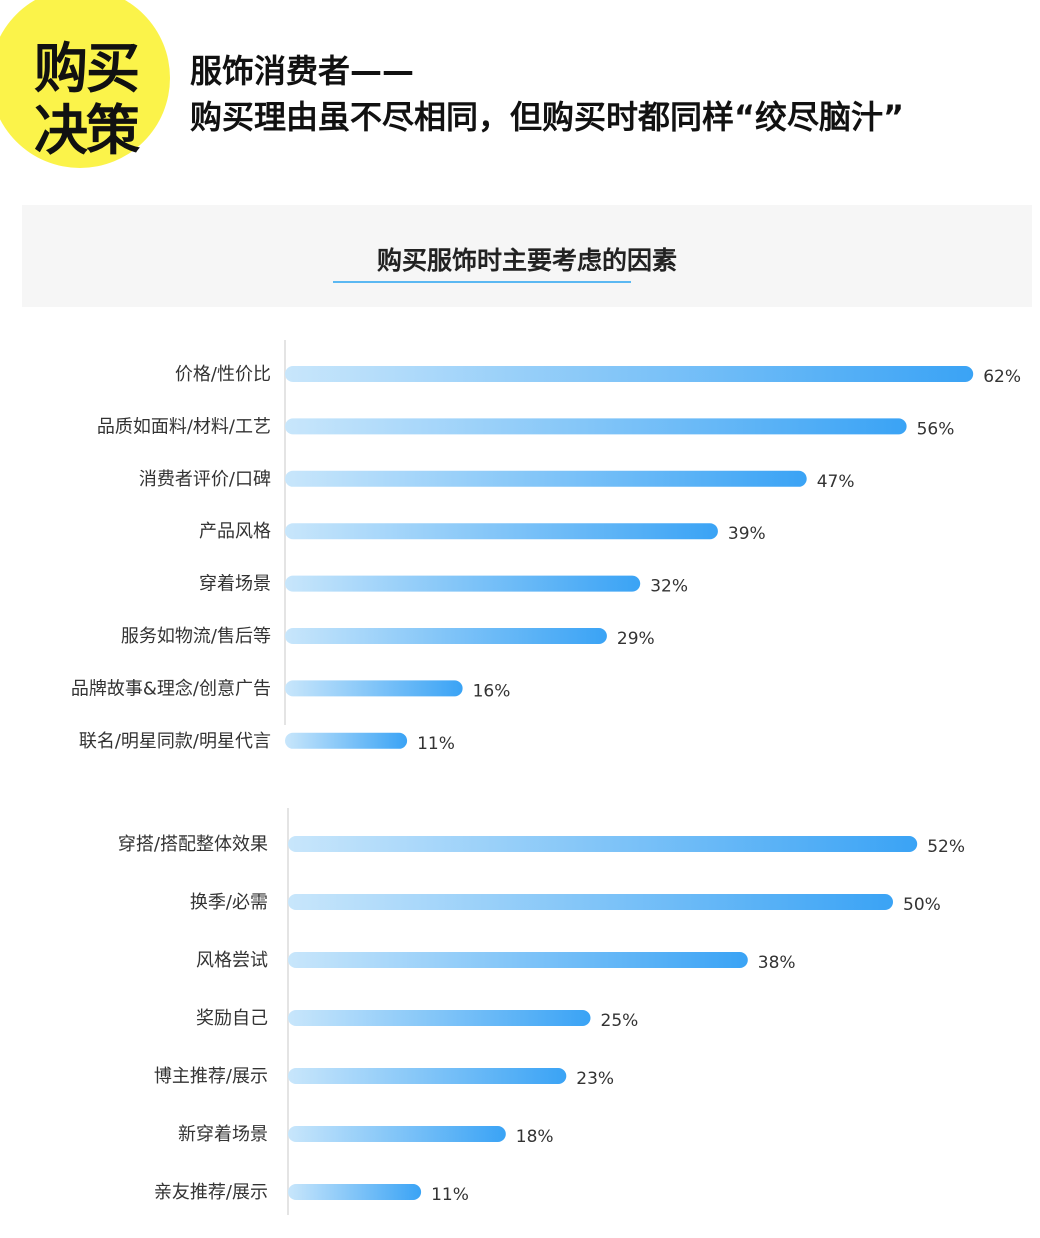 The height and width of the screenshot is (1238, 1040). Describe the element at coordinates (211, 1076) in the screenshot. I see `category-label: 博主推荐/展示` at that location.